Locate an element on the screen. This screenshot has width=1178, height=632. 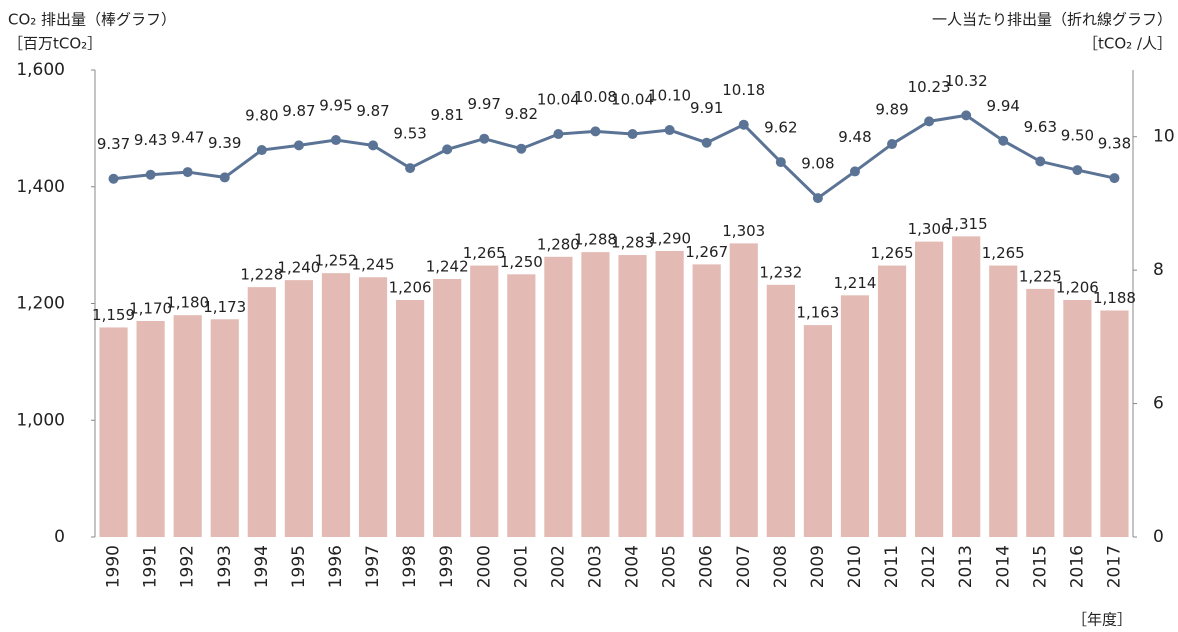
x-tick-label: 1990 is located at coordinates (114, 566).